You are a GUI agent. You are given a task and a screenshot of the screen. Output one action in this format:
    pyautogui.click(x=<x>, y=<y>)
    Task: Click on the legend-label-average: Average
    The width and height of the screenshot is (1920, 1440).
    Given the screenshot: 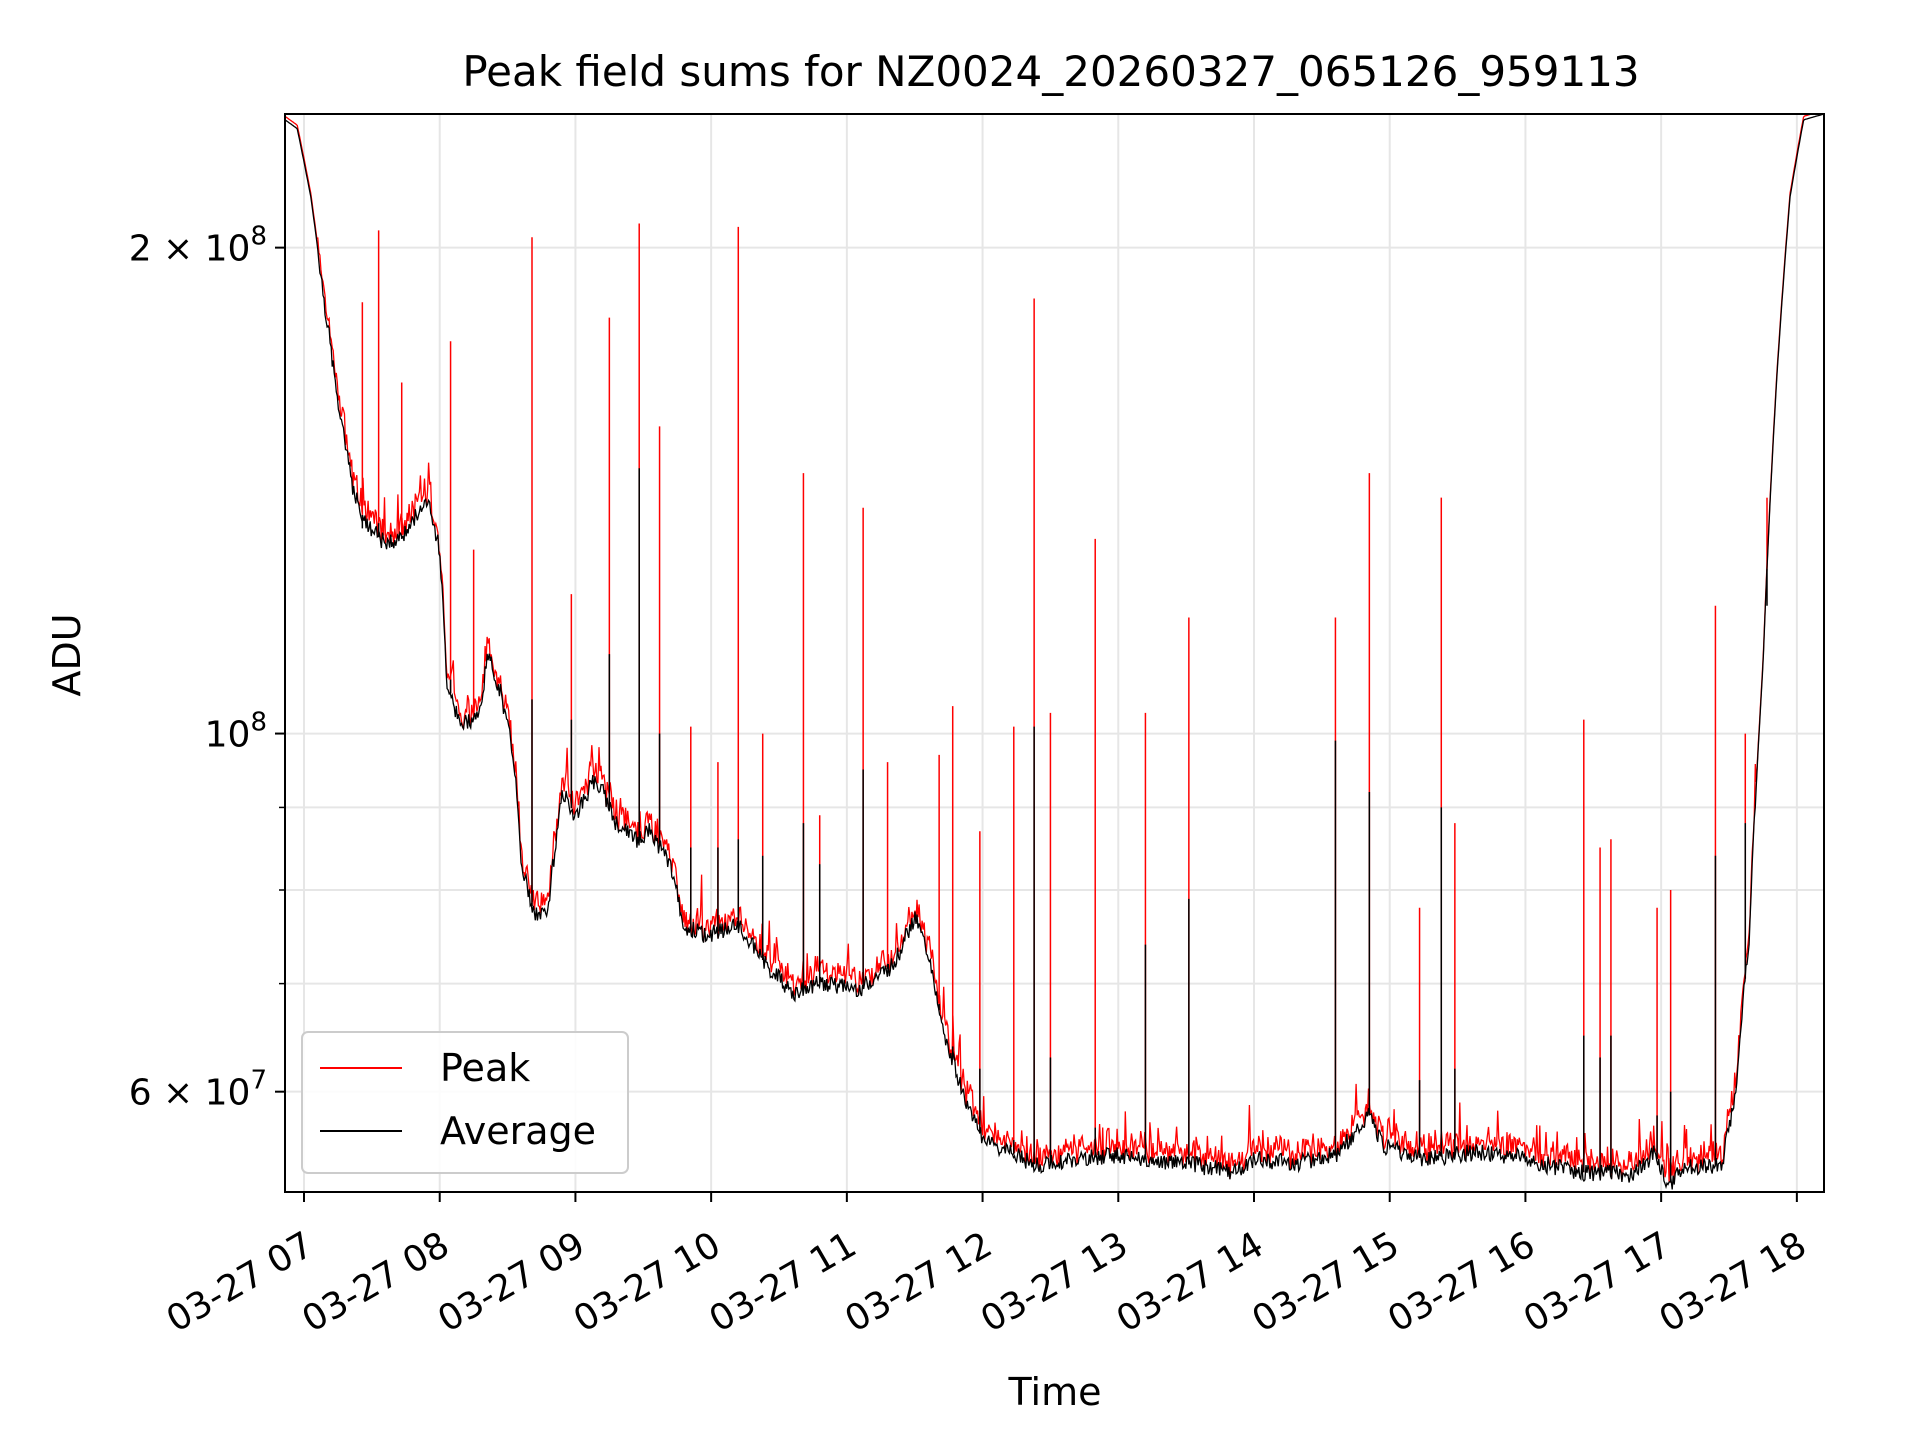 What is the action you would take?
    pyautogui.click(x=518, y=1131)
    